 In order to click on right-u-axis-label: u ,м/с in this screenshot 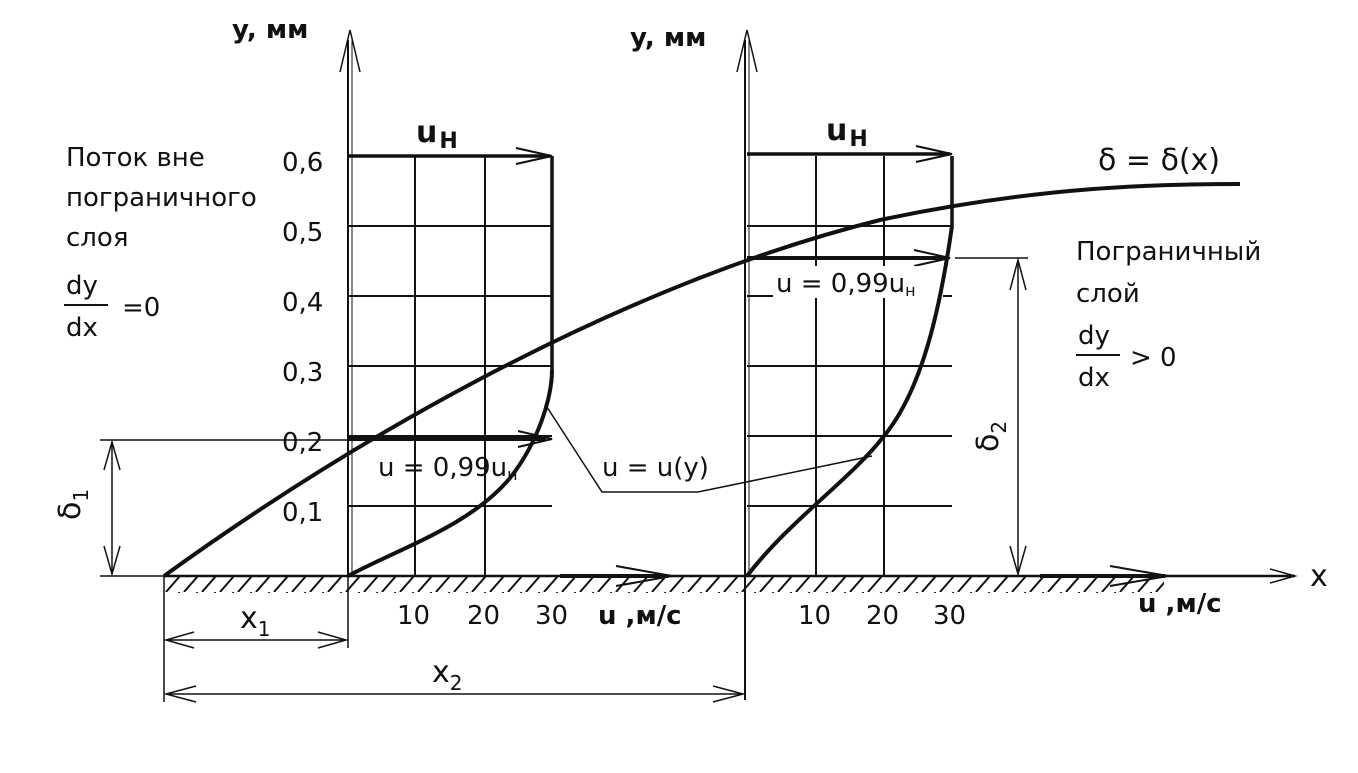, I will do `click(1180, 604)`.